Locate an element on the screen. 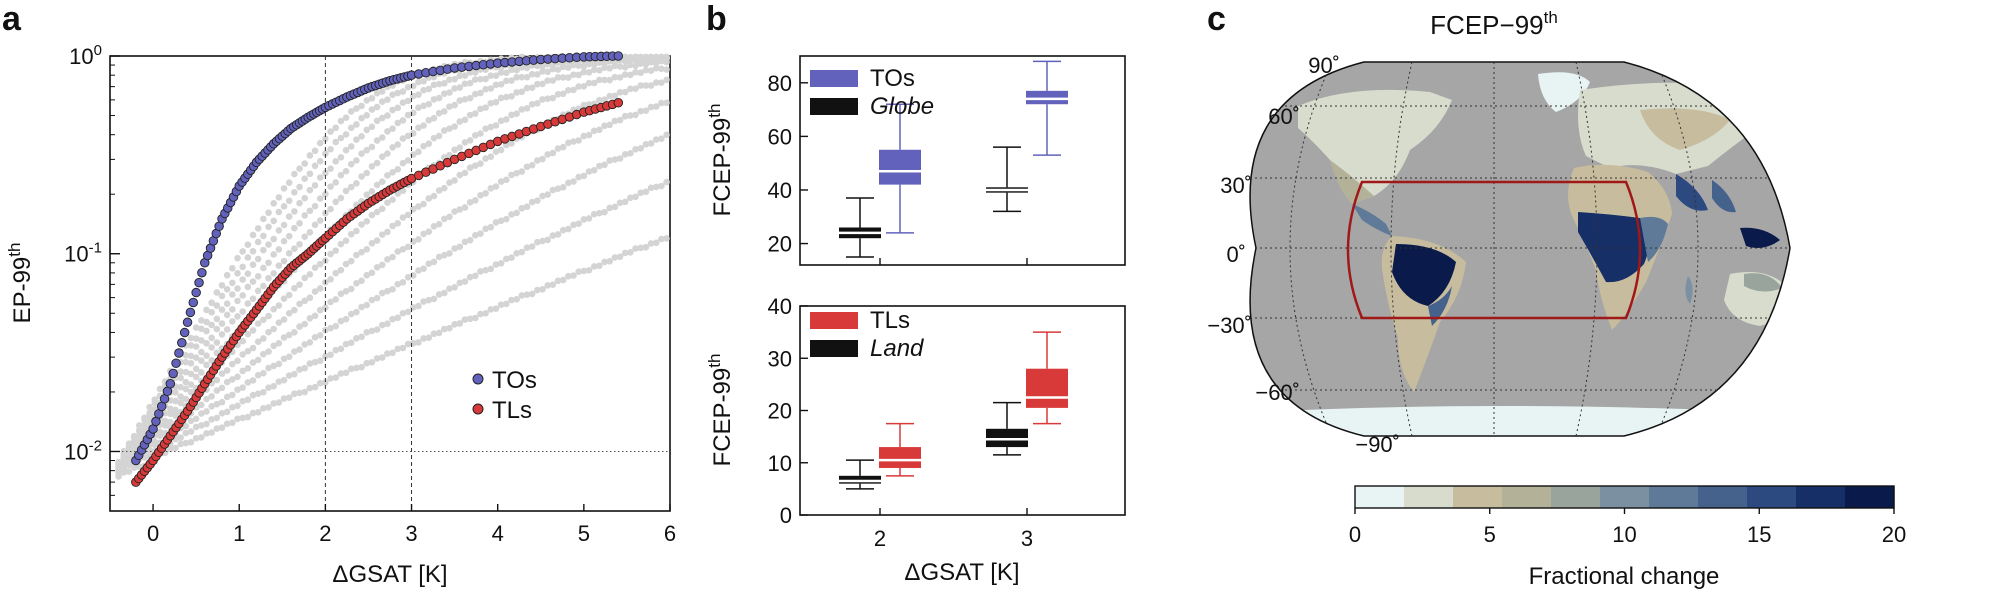  legend-swatch-land is located at coordinates (834, 348).